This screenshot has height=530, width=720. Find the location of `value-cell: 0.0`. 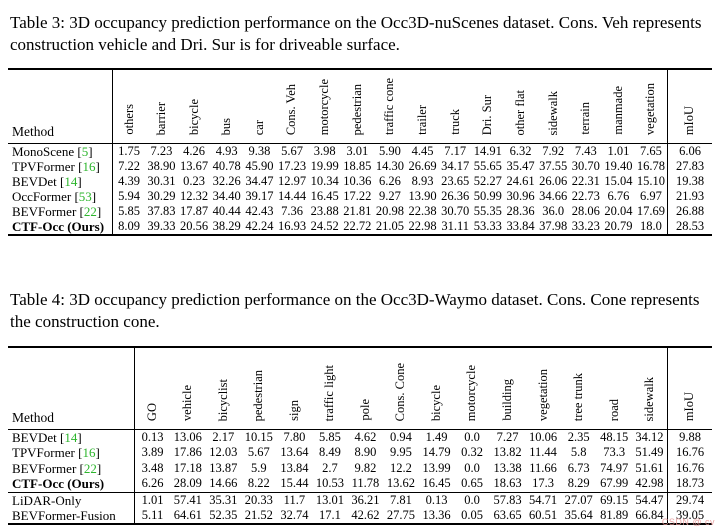

value-cell: 0.0 is located at coordinates (472, 467).